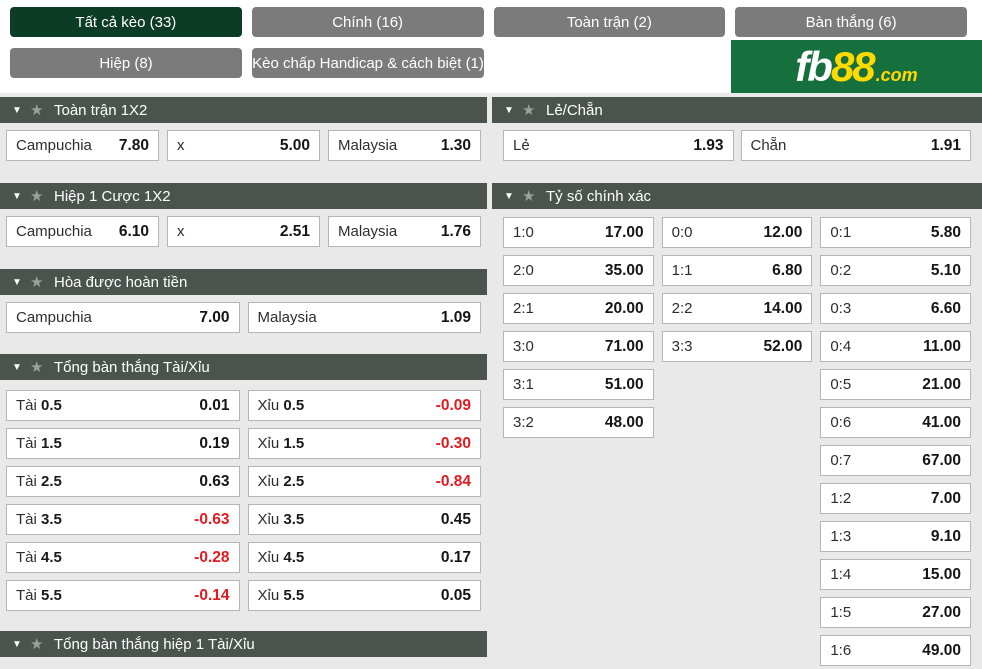 The image size is (982, 669). Describe the element at coordinates (123, 481) in the screenshot. I see `over-odds-cell: Tài 2.5 0.63` at that location.